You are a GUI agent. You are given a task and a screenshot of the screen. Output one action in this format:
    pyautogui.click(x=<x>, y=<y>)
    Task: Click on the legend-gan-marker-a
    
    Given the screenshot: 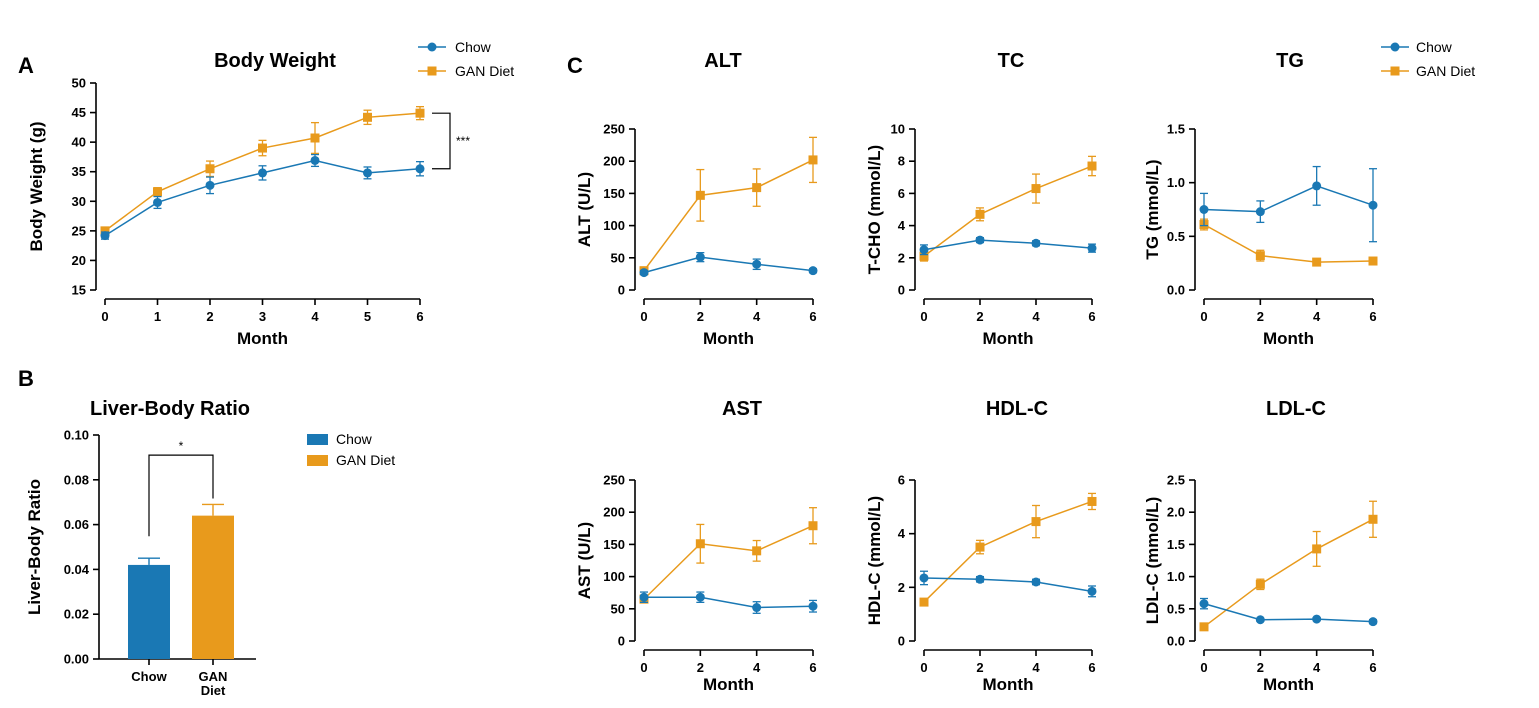 What is the action you would take?
    pyautogui.click(x=432, y=71)
    